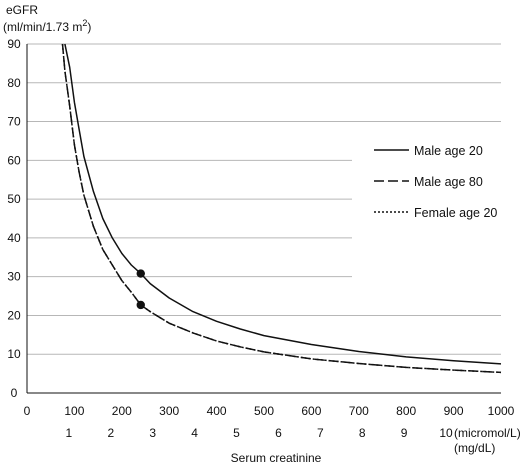  Describe the element at coordinates (264, 411) in the screenshot. I see `x-tick-label: 500` at that location.